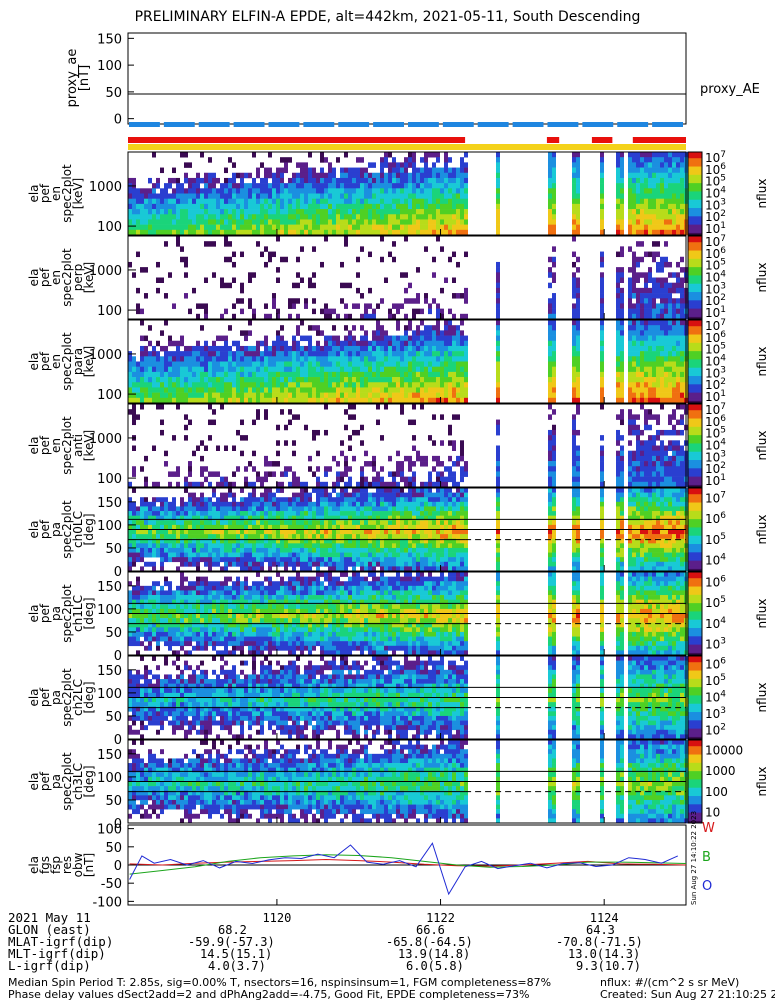 Image resolution: width=775 pixels, height=1001 pixels. Describe the element at coordinates (694, 858) in the screenshot. I see `fgm-side-timestamp: Sun Aug 27 14:10:22 2023` at that location.